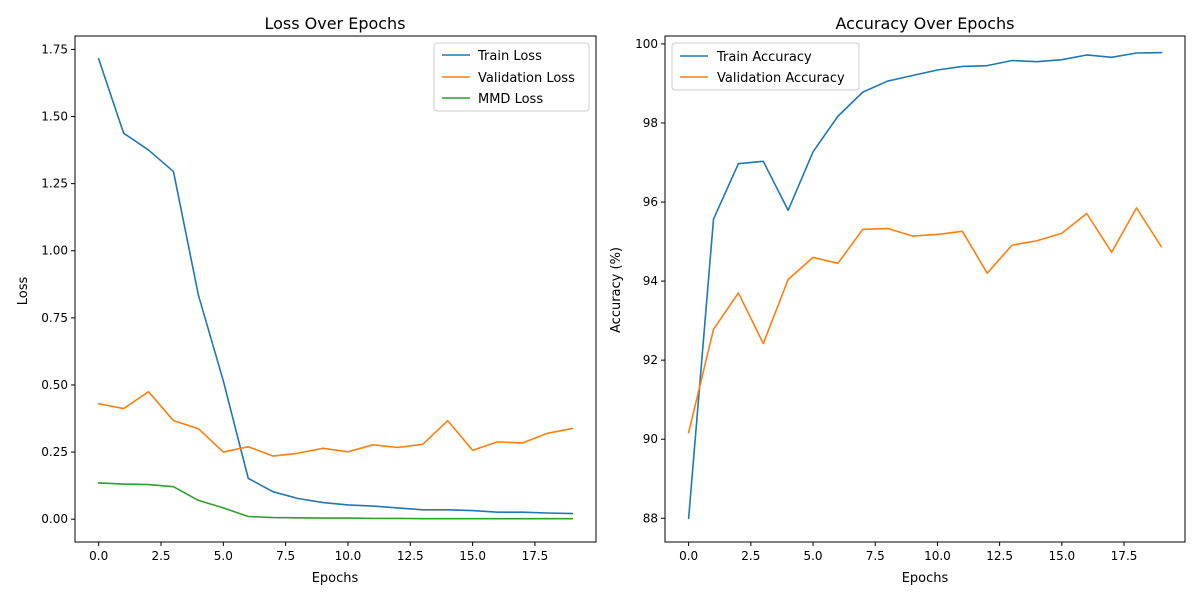 Image resolution: width=1200 pixels, height=600 pixels. I want to click on loss-x-tick-label: 12.5, so click(410, 556).